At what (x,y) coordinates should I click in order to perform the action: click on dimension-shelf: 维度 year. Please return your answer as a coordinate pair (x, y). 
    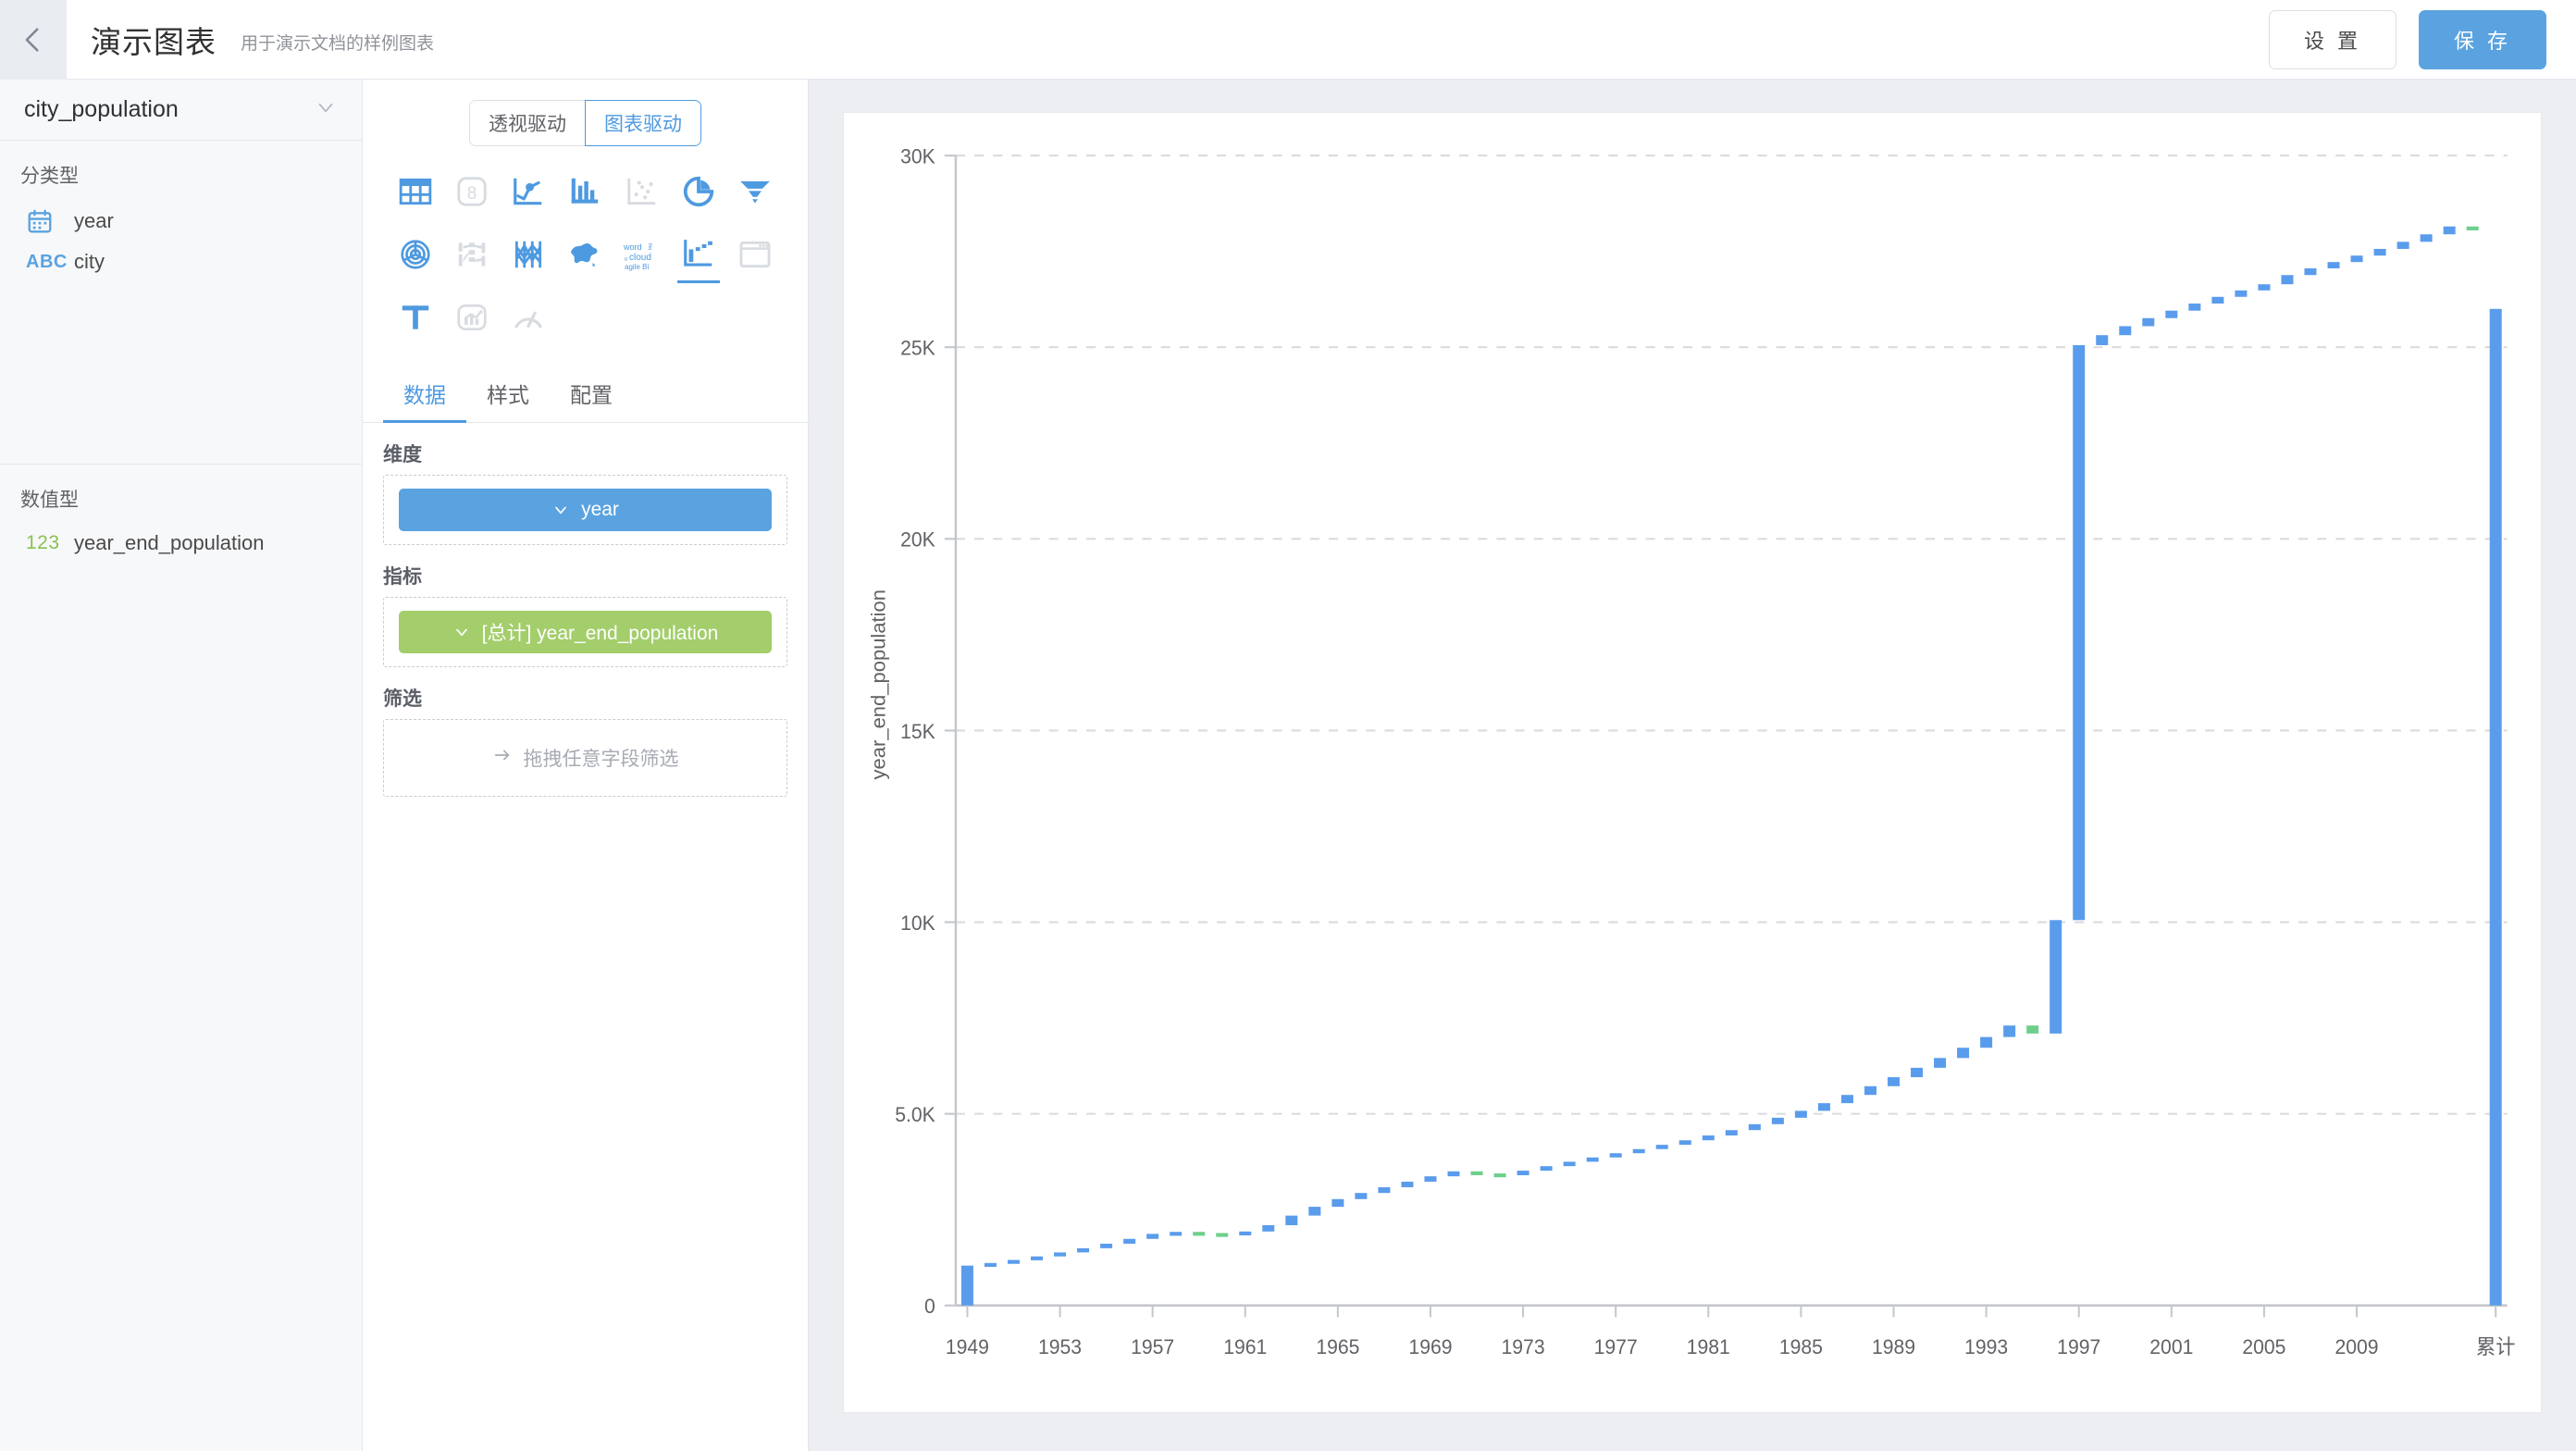
    Looking at the image, I should click on (585, 484).